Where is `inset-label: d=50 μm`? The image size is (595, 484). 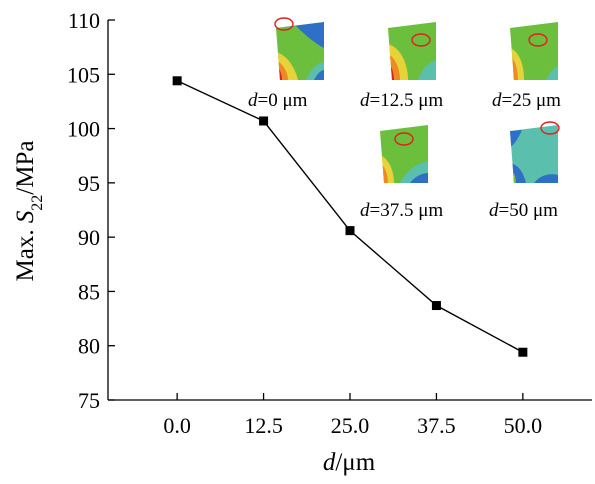
inset-label: d=50 μm is located at coordinates (523, 210).